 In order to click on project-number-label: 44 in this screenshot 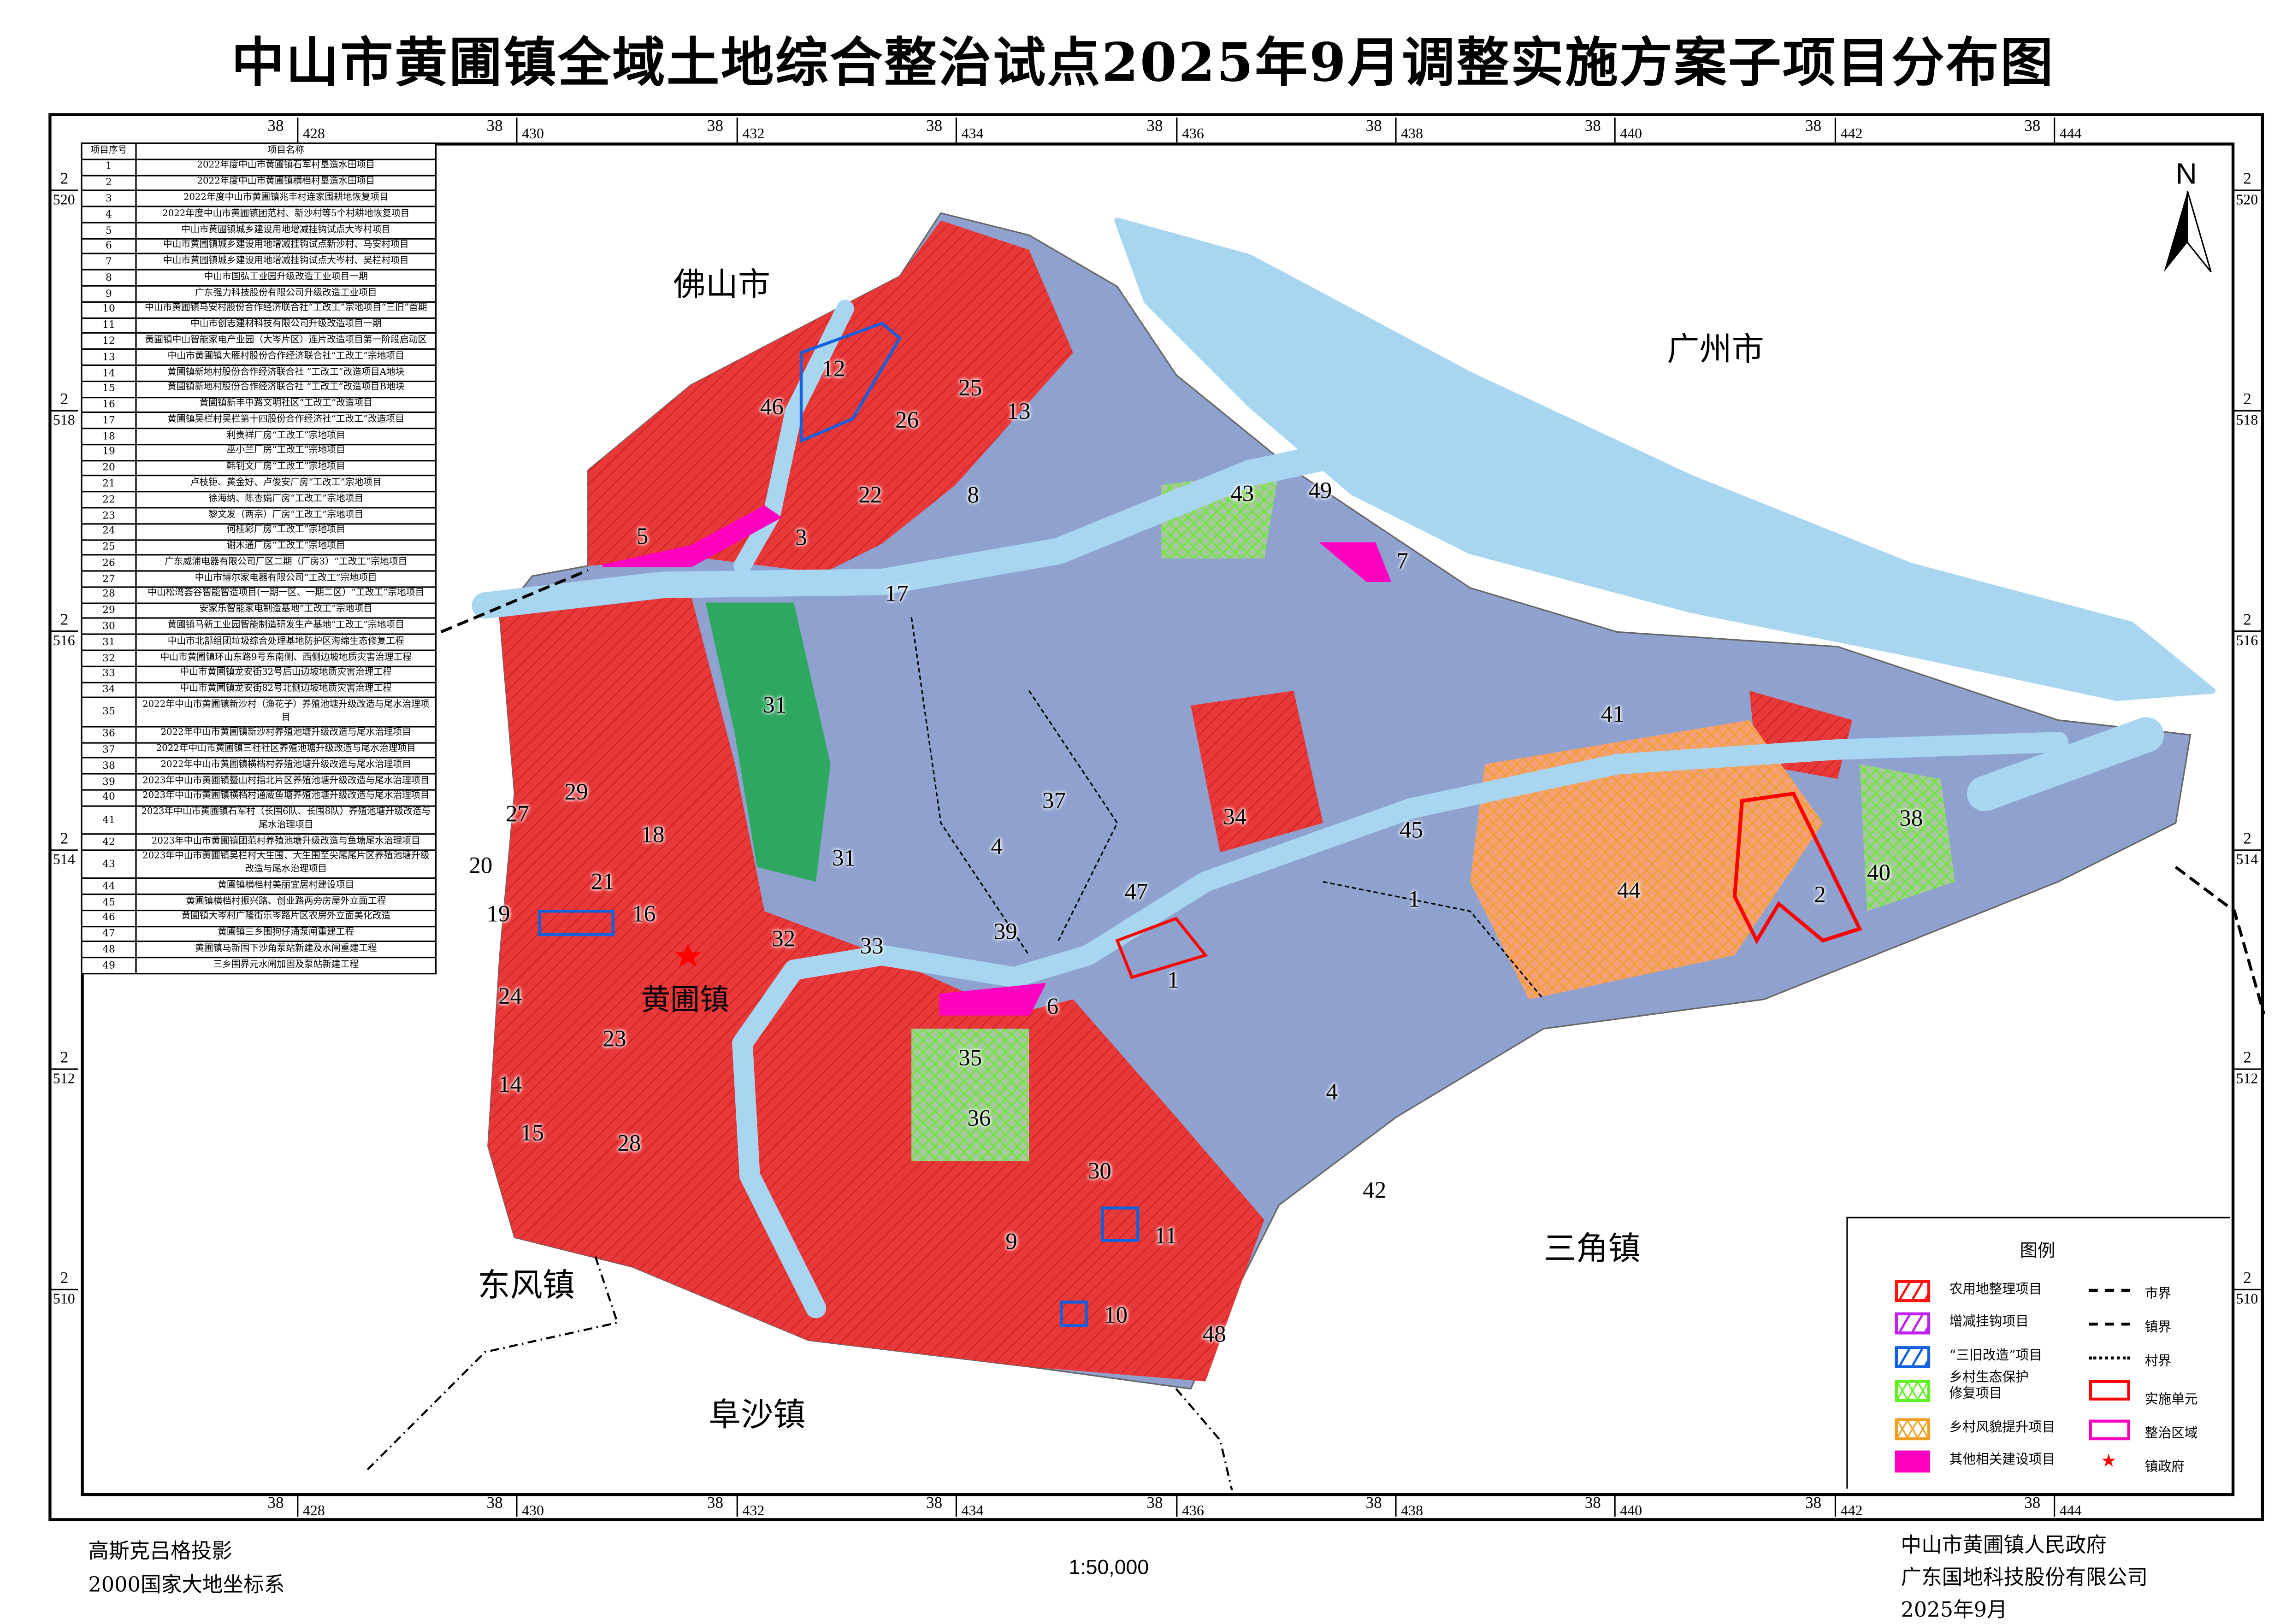, I will do `click(1629, 891)`.